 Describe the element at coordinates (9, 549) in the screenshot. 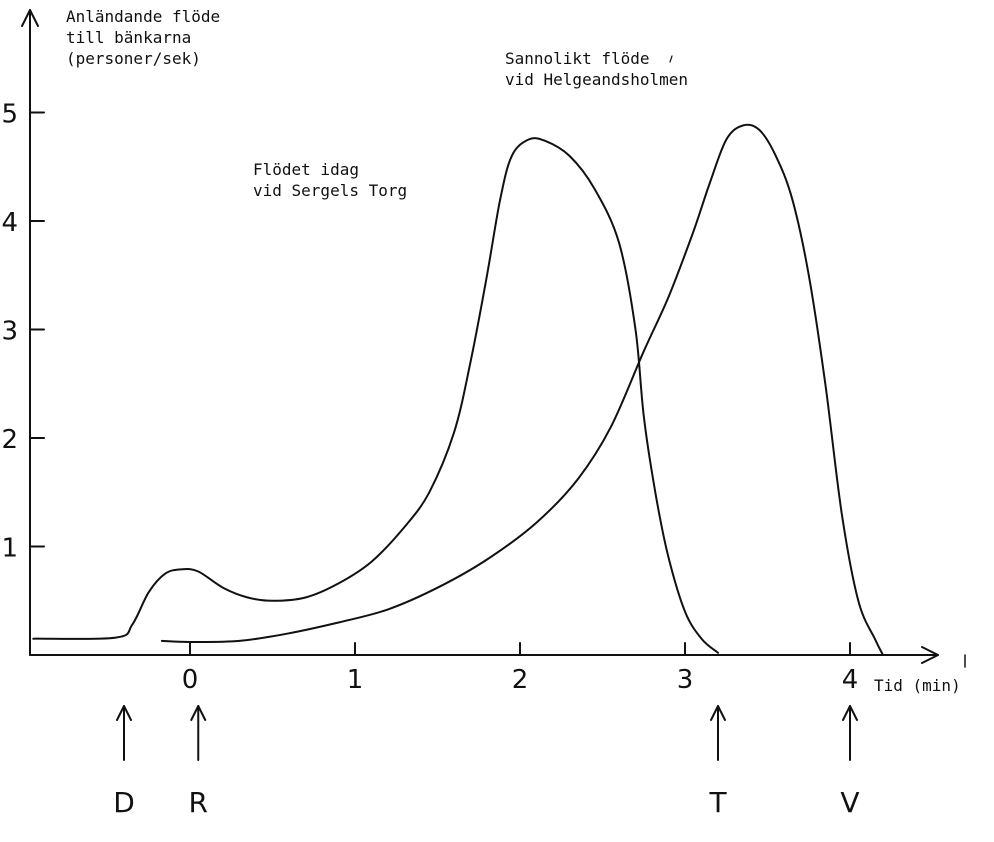

I see `y-tick-label: 1` at that location.